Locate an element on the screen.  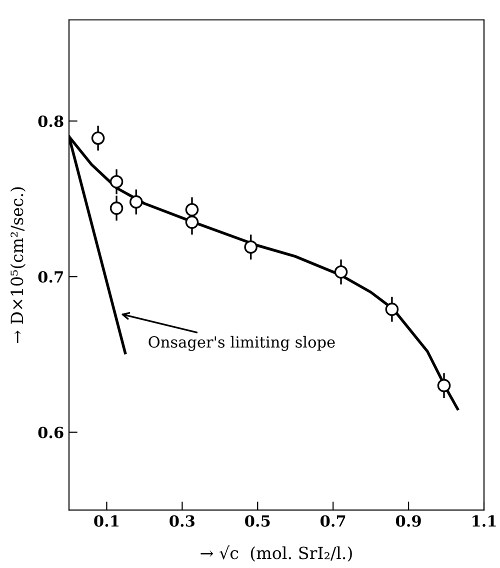
y-tick-label: 0.8 is located at coordinates (51, 121).